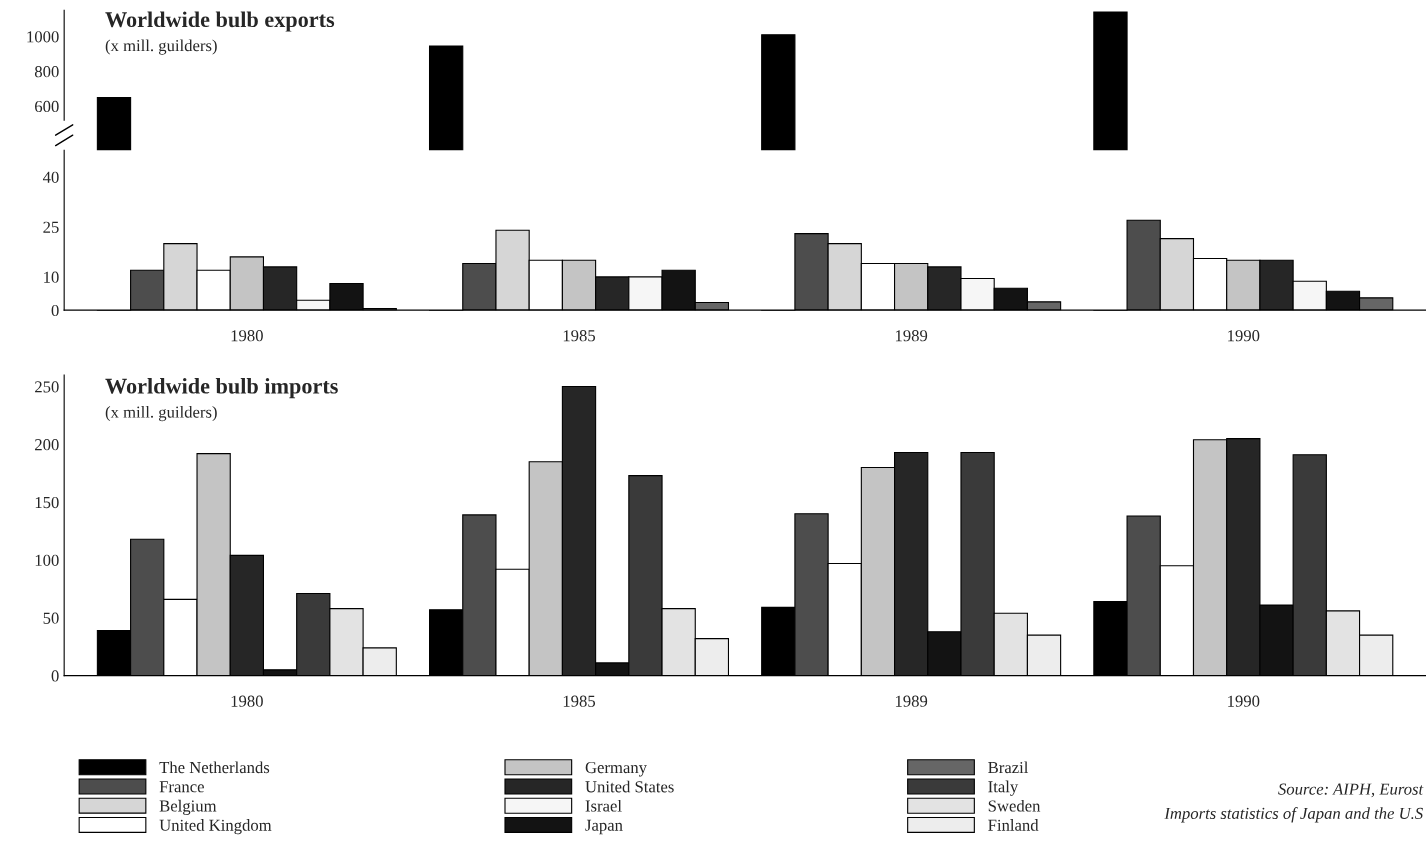 The width and height of the screenshot is (1426, 864). What do you see at coordinates (47, 502) in the screenshot?
I see `y-tick-label: 150` at bounding box center [47, 502].